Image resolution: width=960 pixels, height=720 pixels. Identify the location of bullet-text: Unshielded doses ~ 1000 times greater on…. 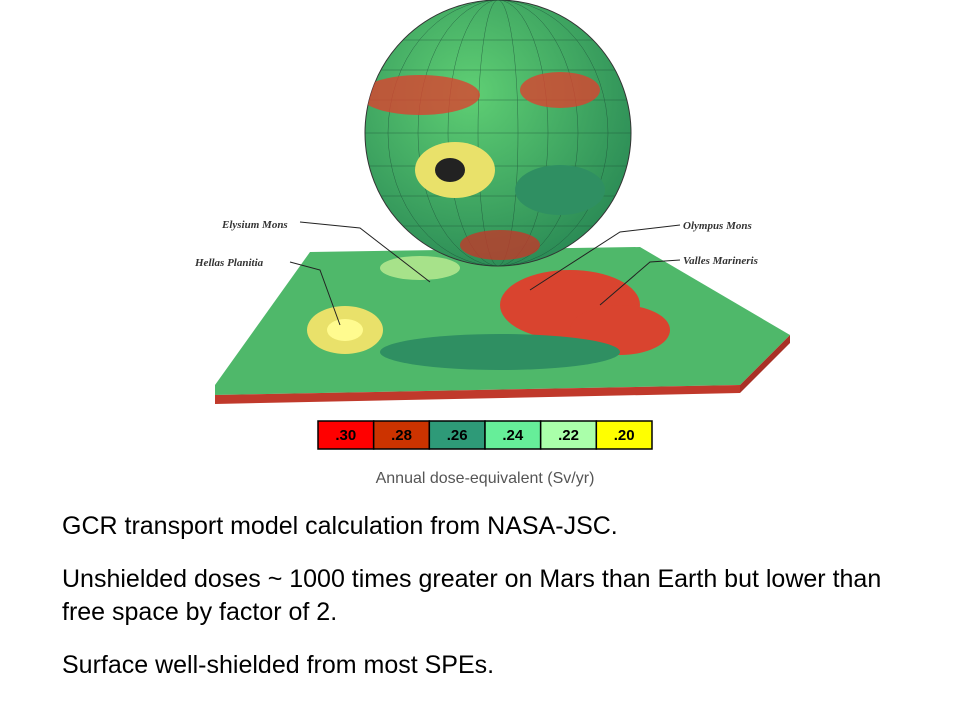
(472, 595).